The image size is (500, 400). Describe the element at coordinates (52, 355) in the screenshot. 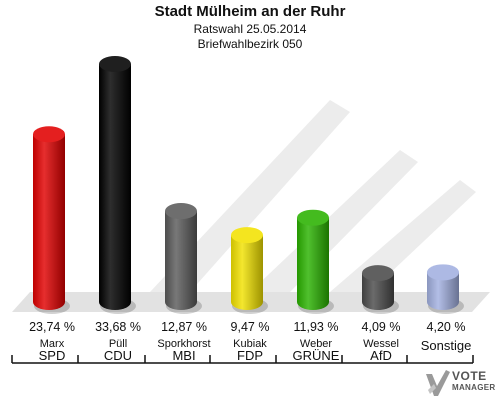

I see `party-label: SPD` at that location.